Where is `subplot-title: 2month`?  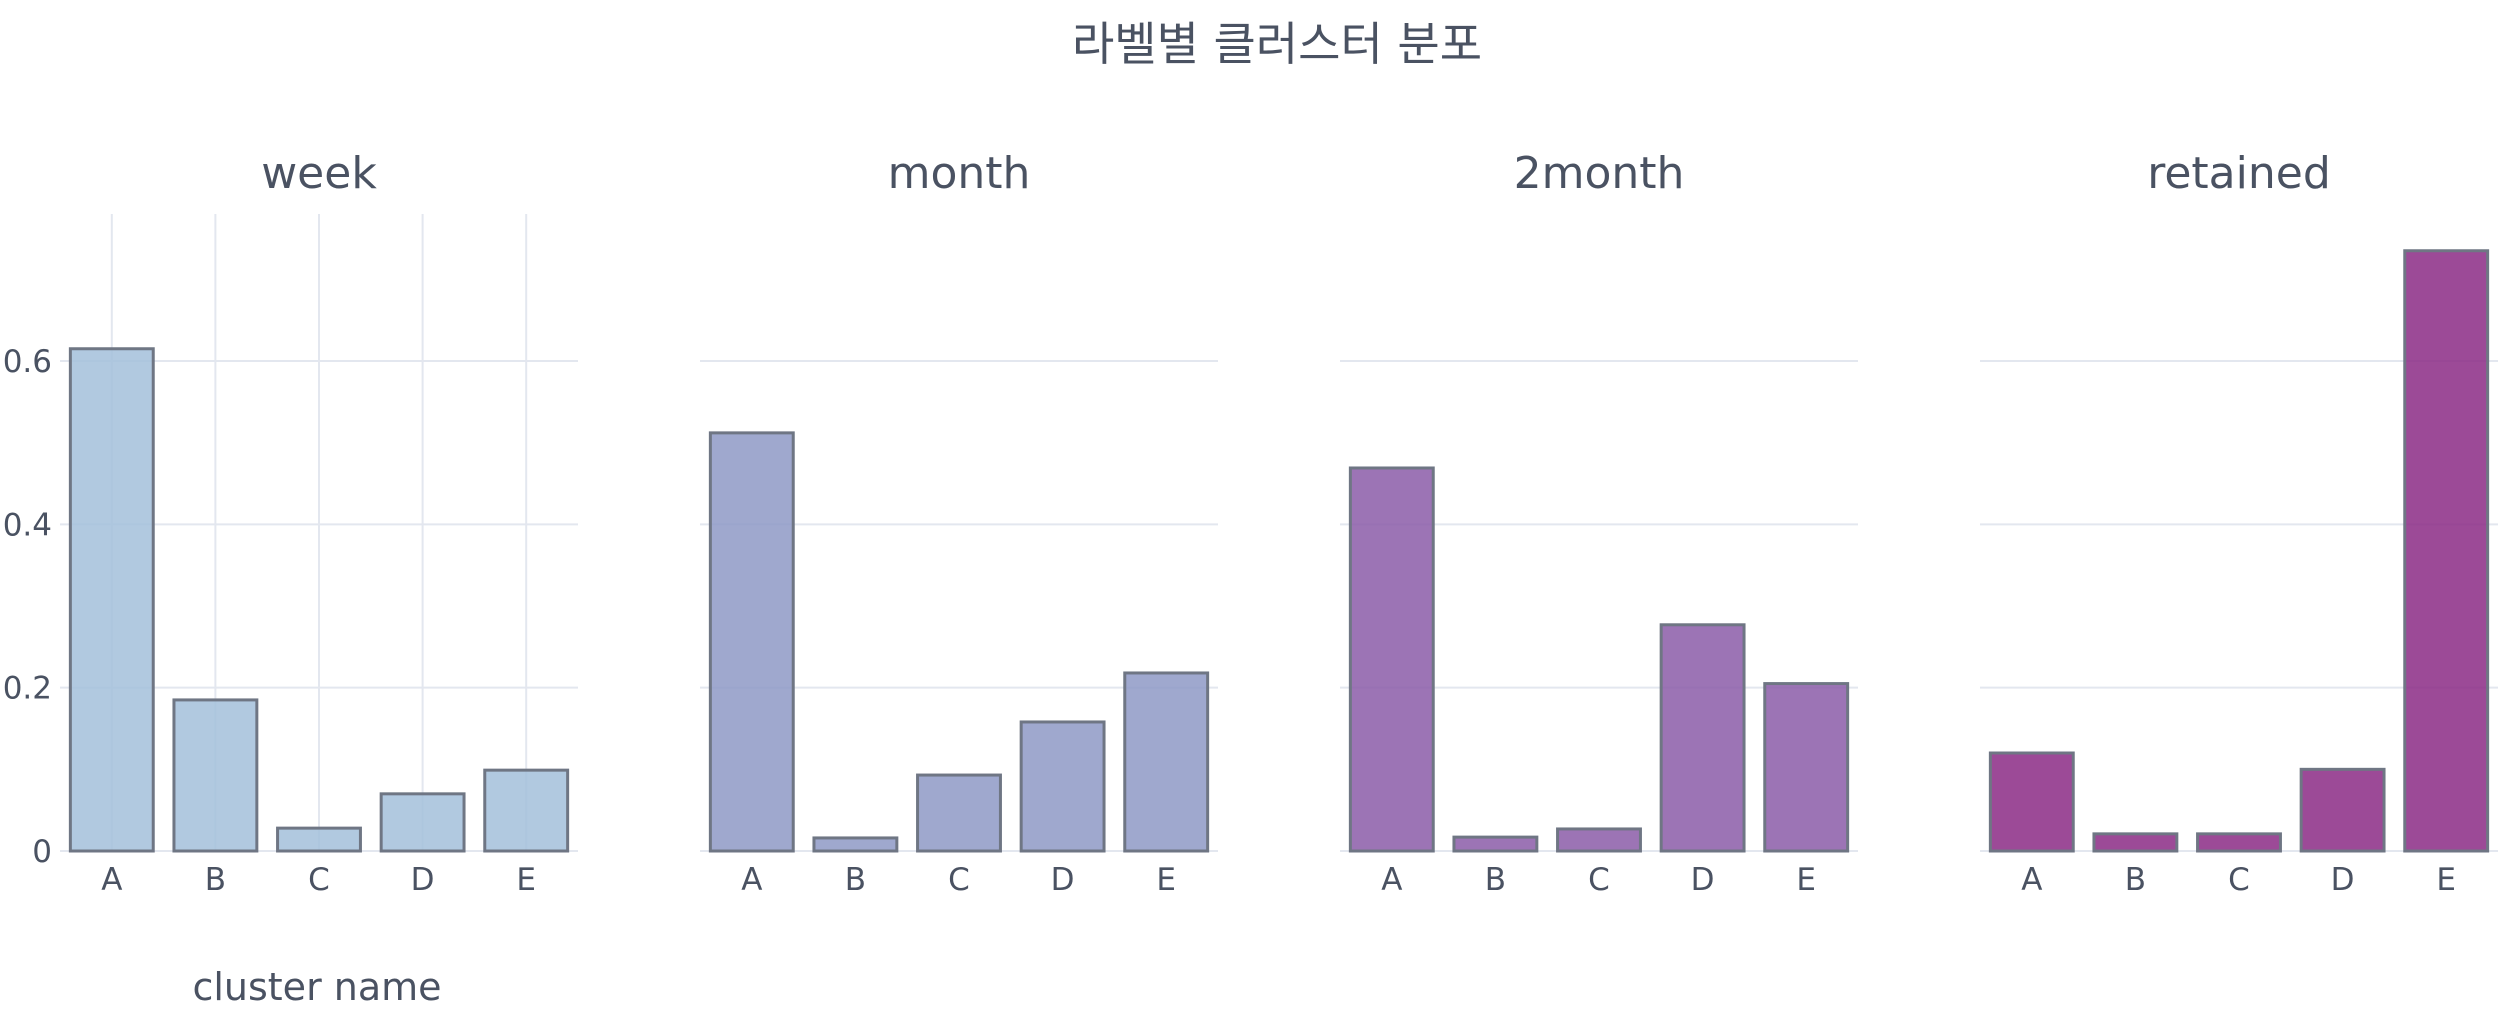
subplot-title: 2month is located at coordinates (1599, 173).